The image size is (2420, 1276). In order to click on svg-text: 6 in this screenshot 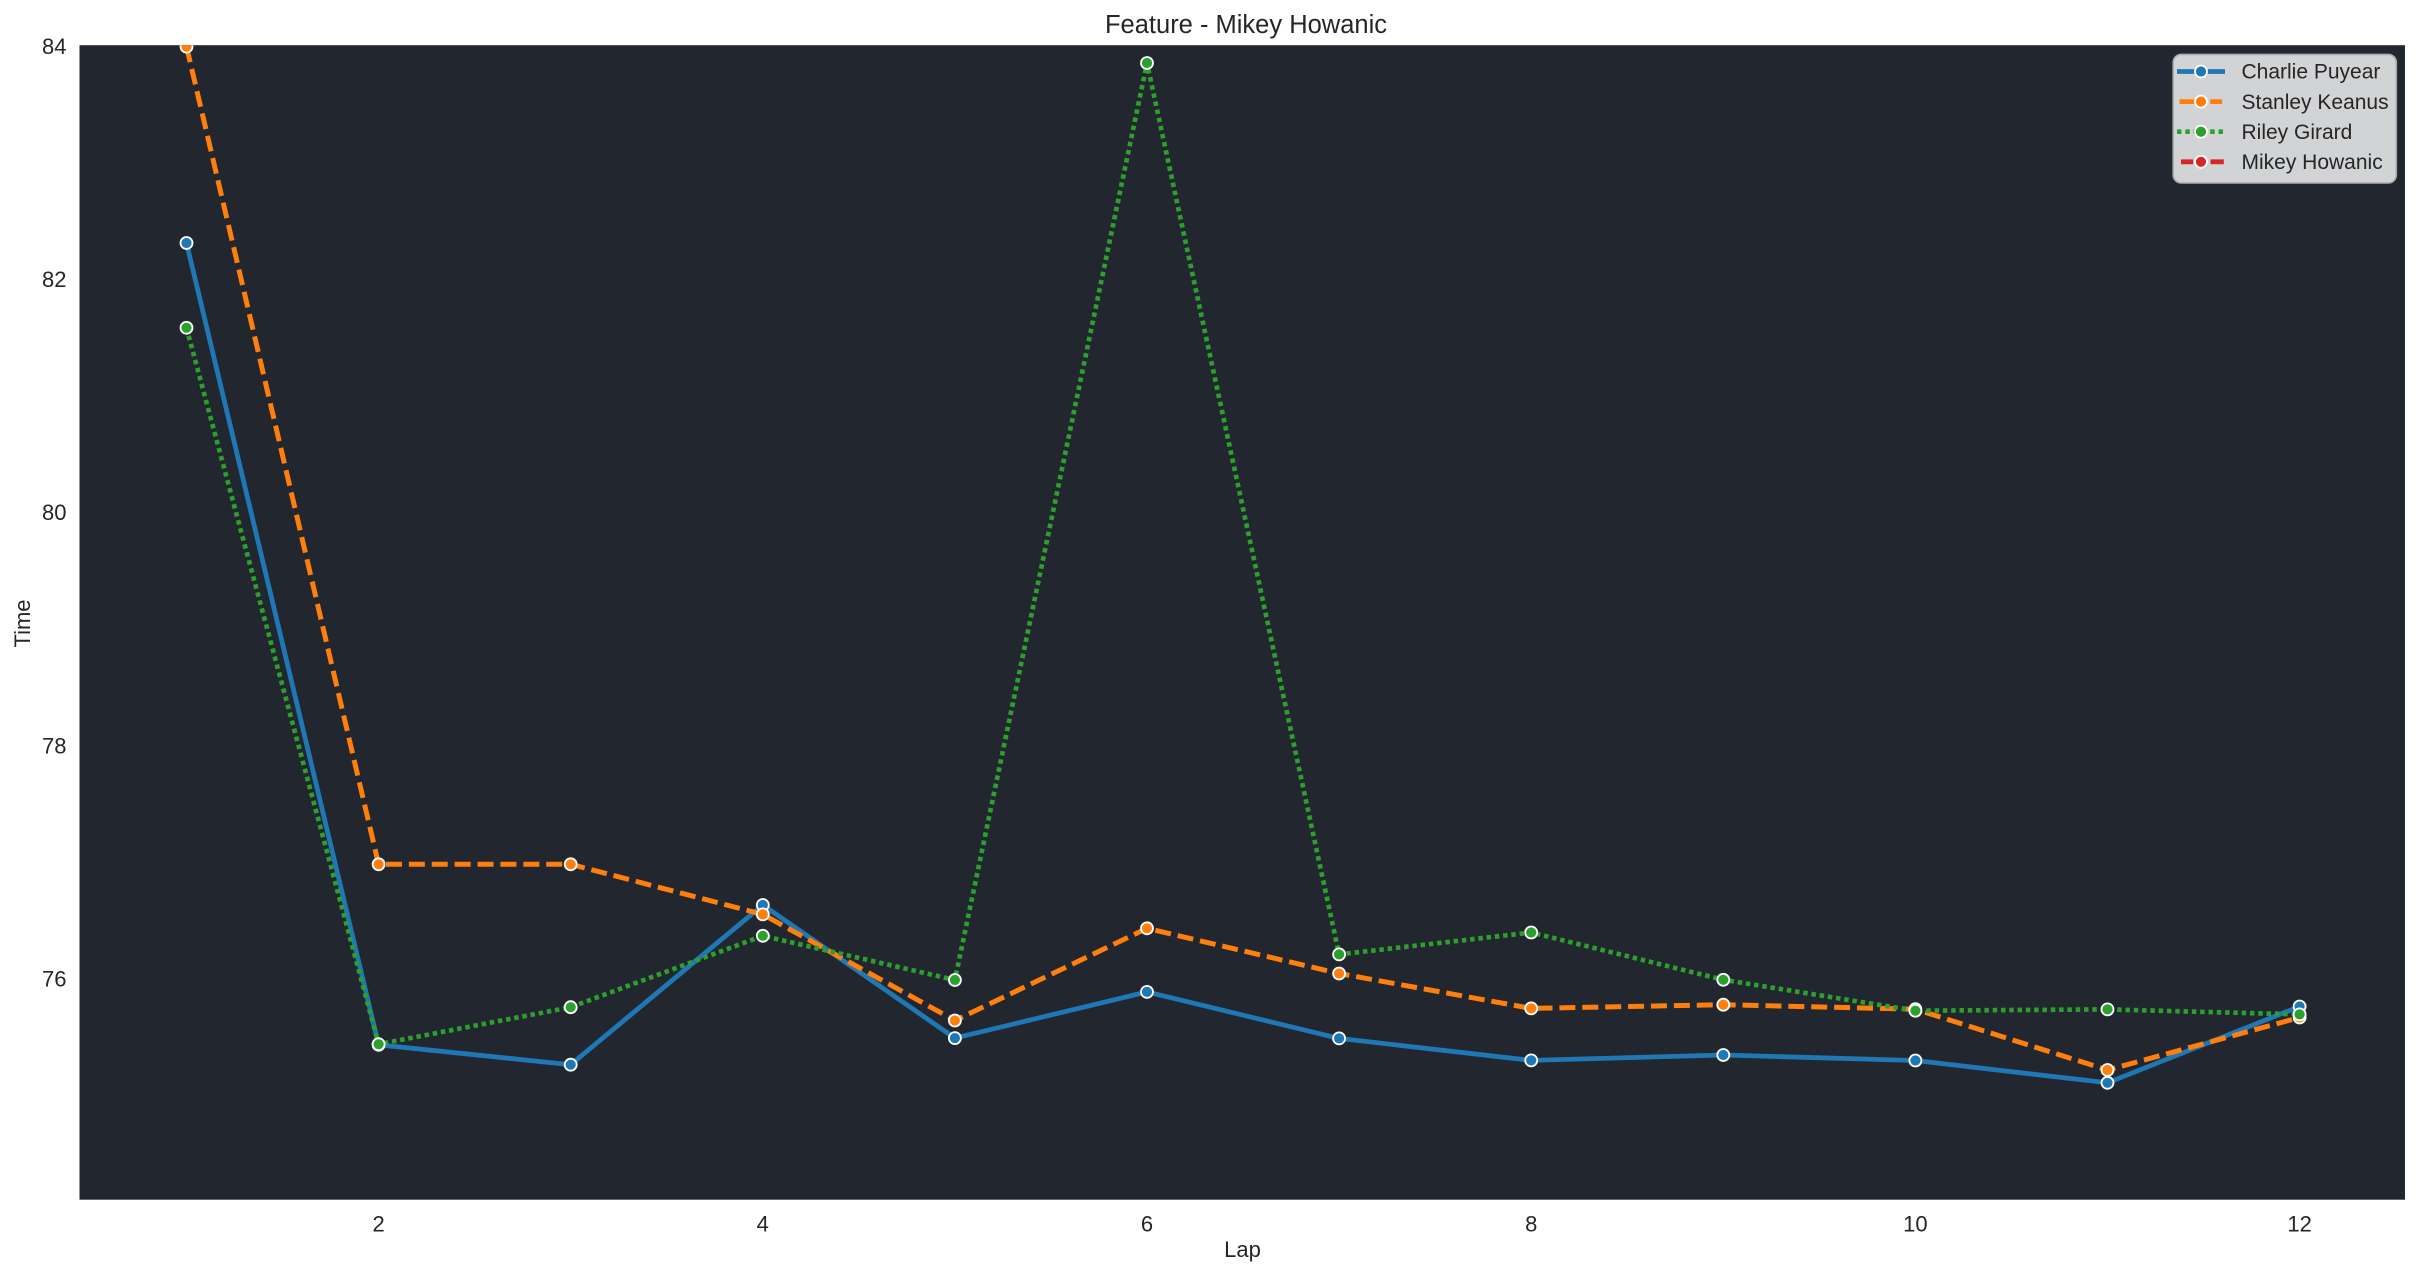, I will do `click(1147, 1224)`.